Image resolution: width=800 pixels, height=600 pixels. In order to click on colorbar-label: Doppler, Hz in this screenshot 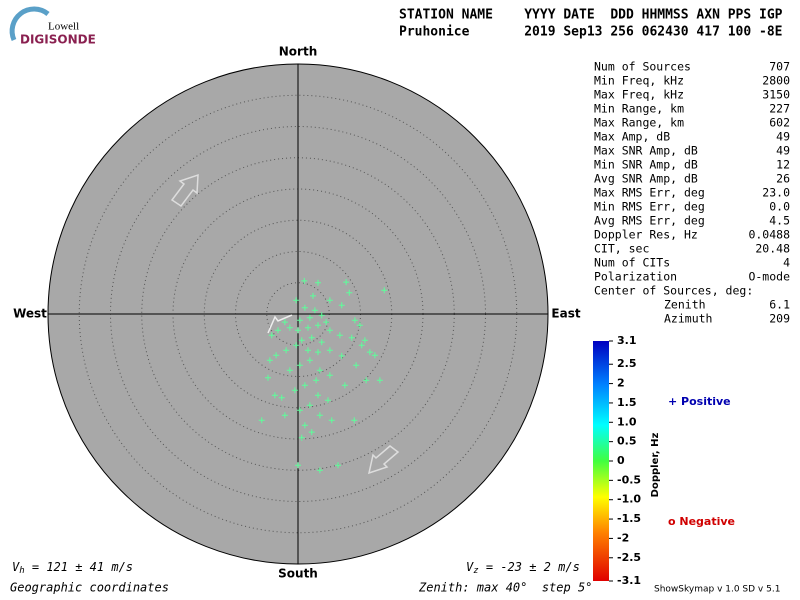, I will do `click(655, 465)`.